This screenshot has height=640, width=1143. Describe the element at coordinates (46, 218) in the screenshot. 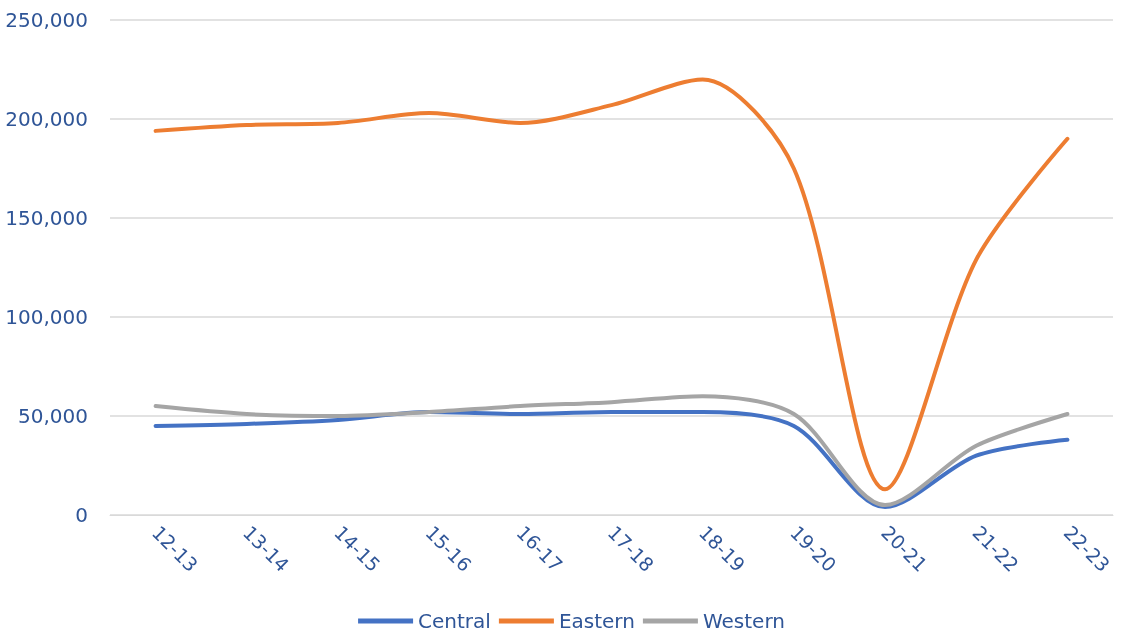

I see `y-tick-label: 150,000` at that location.